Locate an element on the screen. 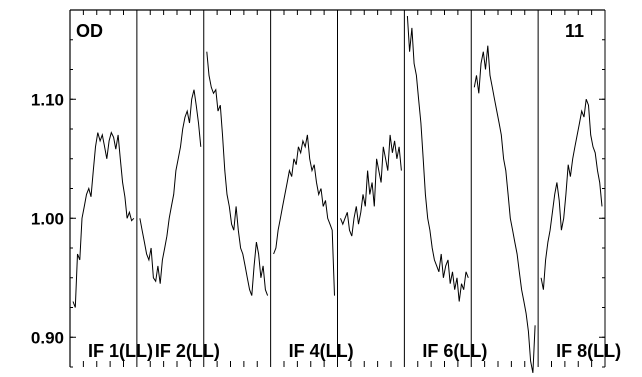 This screenshot has height=377, width=642. corner-label-left: OD is located at coordinates (89, 31).